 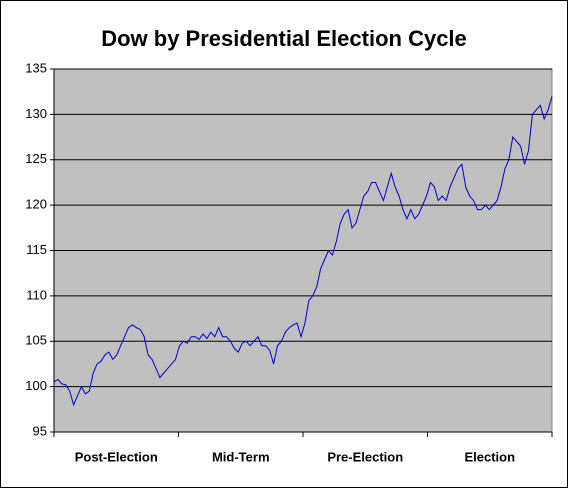 What do you see at coordinates (40, 430) in the screenshot?
I see `y-tick-label: 95` at bounding box center [40, 430].